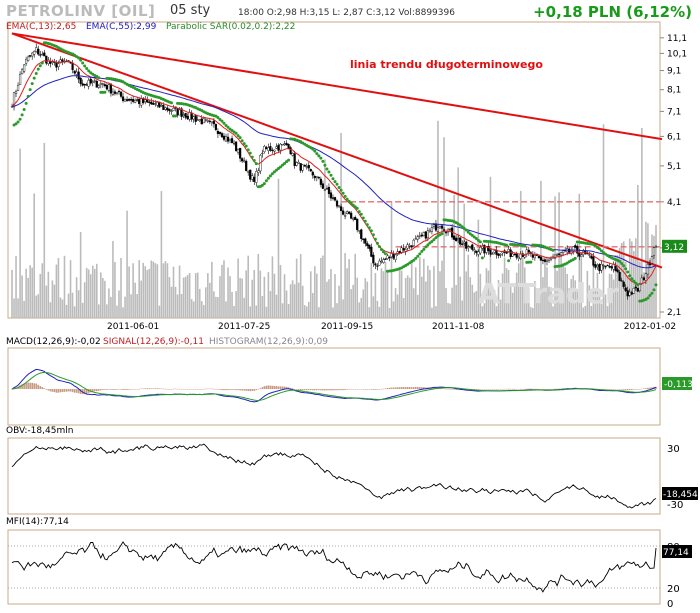 Image resolution: width=700 pixels, height=613 pixels. Describe the element at coordinates (674, 167) in the screenshot. I see `y-tick-label: 5,1` at that location.